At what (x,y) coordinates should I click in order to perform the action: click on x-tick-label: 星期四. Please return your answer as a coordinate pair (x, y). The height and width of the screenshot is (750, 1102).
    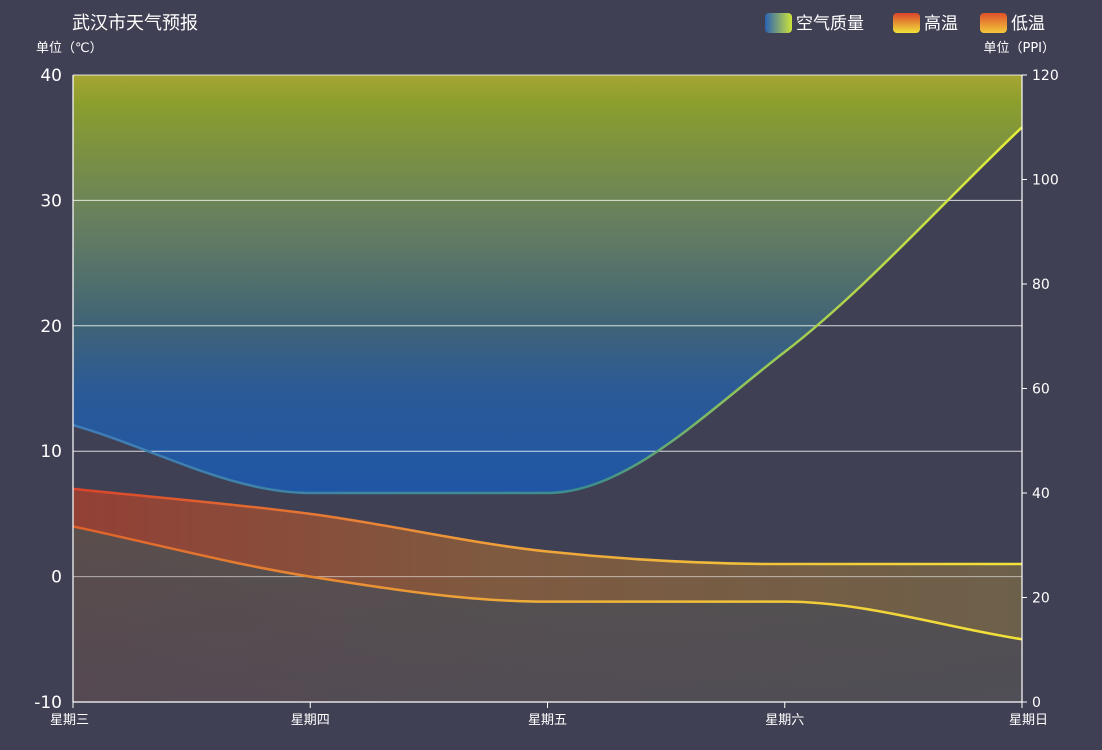
    Looking at the image, I should click on (310, 720).